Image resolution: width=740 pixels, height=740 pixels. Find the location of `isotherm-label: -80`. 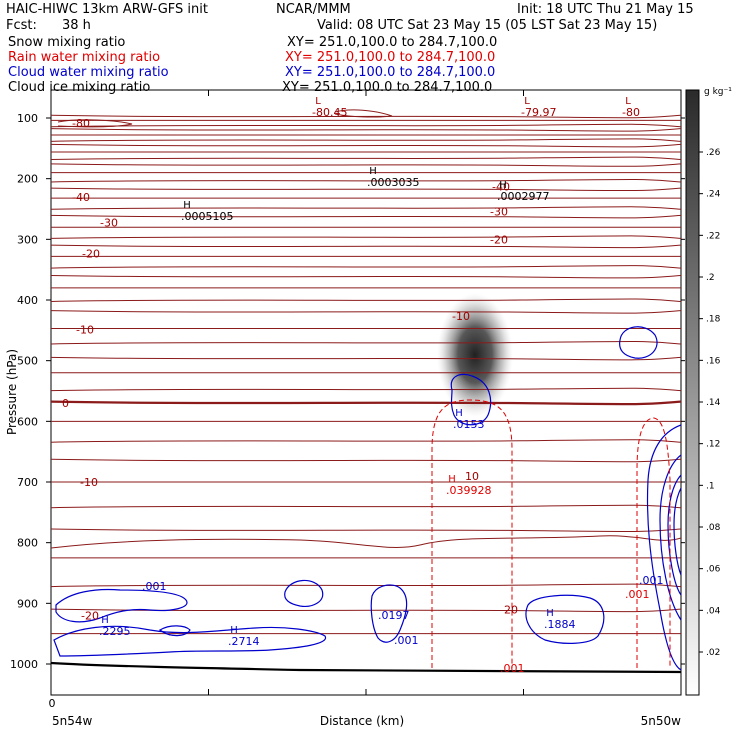

isotherm-label: -80 is located at coordinates (81, 123).